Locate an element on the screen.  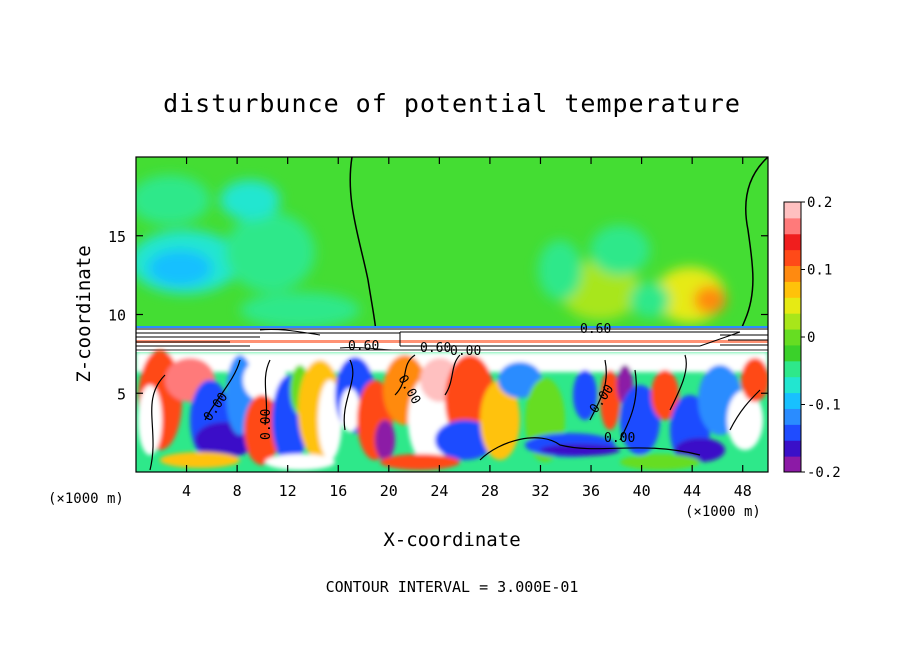
x-tick-label: 24 is located at coordinates (439, 491).